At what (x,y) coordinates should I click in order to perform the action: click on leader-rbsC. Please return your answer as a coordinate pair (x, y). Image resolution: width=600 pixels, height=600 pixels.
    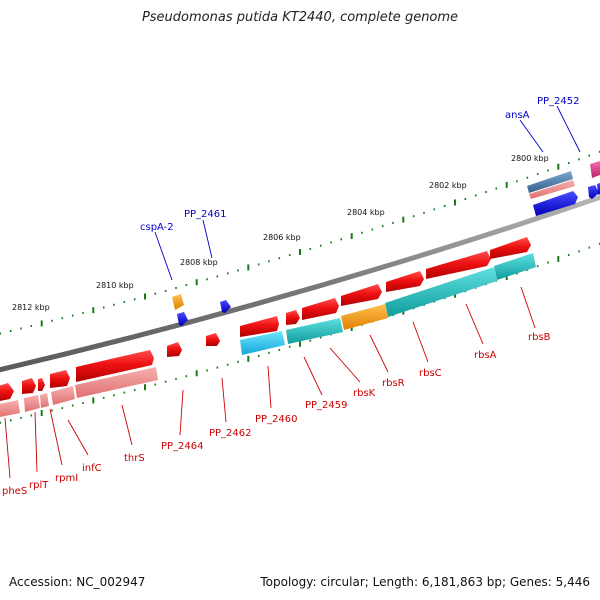
    Looking at the image, I should click on (420, 342).